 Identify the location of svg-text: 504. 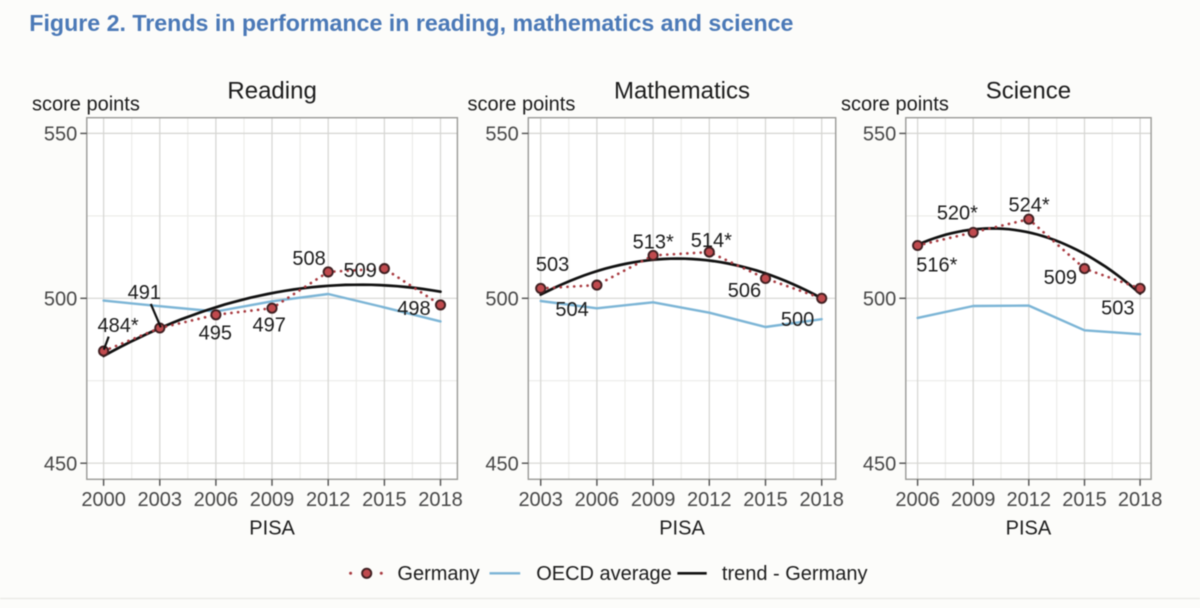
(571, 310).